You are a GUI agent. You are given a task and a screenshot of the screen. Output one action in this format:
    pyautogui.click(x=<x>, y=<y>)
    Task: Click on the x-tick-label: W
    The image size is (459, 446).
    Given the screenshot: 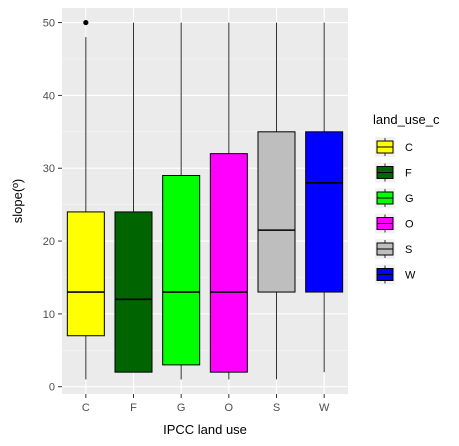 What is the action you would take?
    pyautogui.click(x=324, y=408)
    